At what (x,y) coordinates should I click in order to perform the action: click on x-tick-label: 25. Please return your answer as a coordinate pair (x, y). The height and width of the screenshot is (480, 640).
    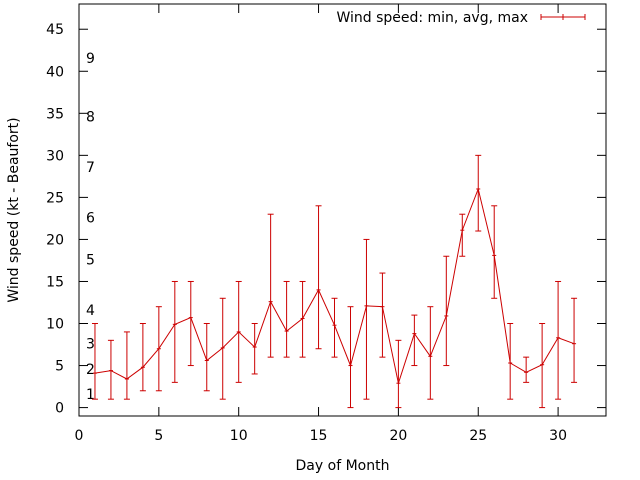
    Looking at the image, I should click on (478, 436).